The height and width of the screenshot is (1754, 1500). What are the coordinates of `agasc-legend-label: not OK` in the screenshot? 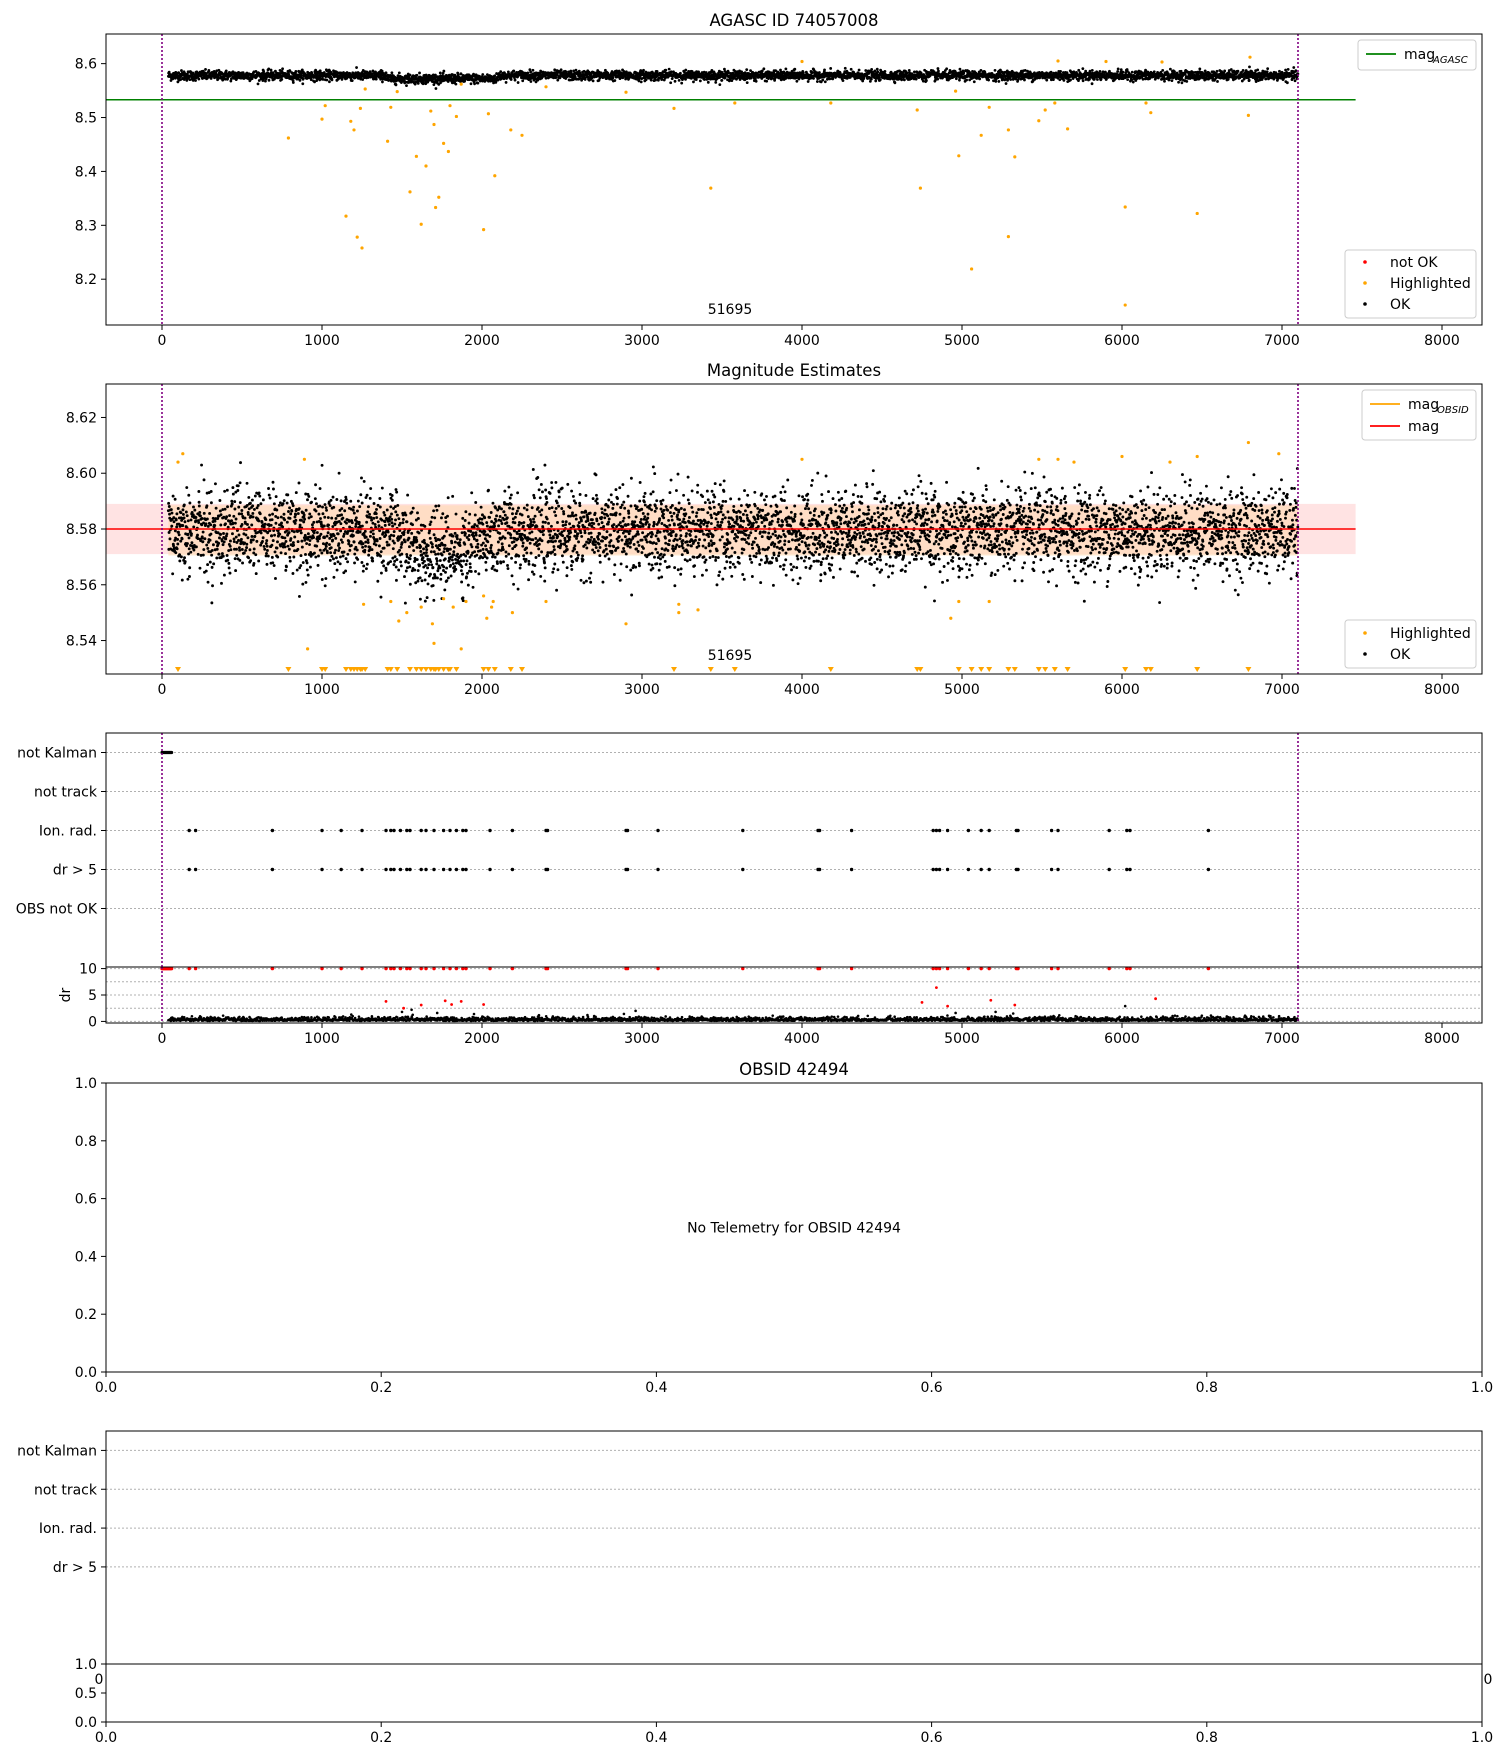 It's located at (1414, 263).